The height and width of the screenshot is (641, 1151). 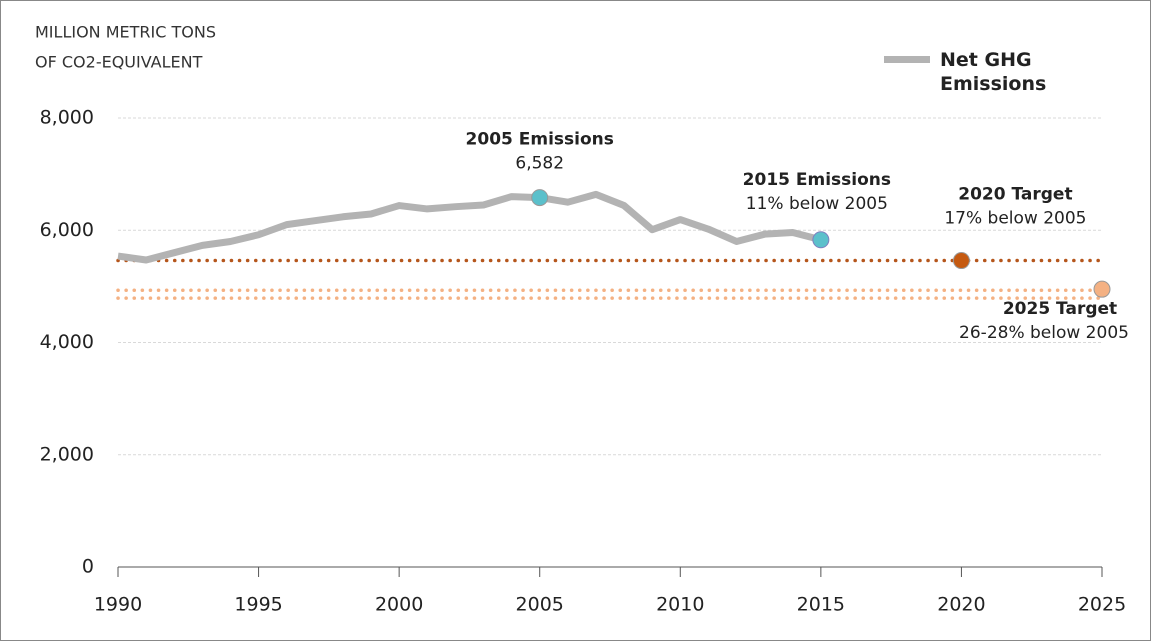 I want to click on y-axis-label: OF CO2-EQUIVALENT, so click(x=119, y=62).